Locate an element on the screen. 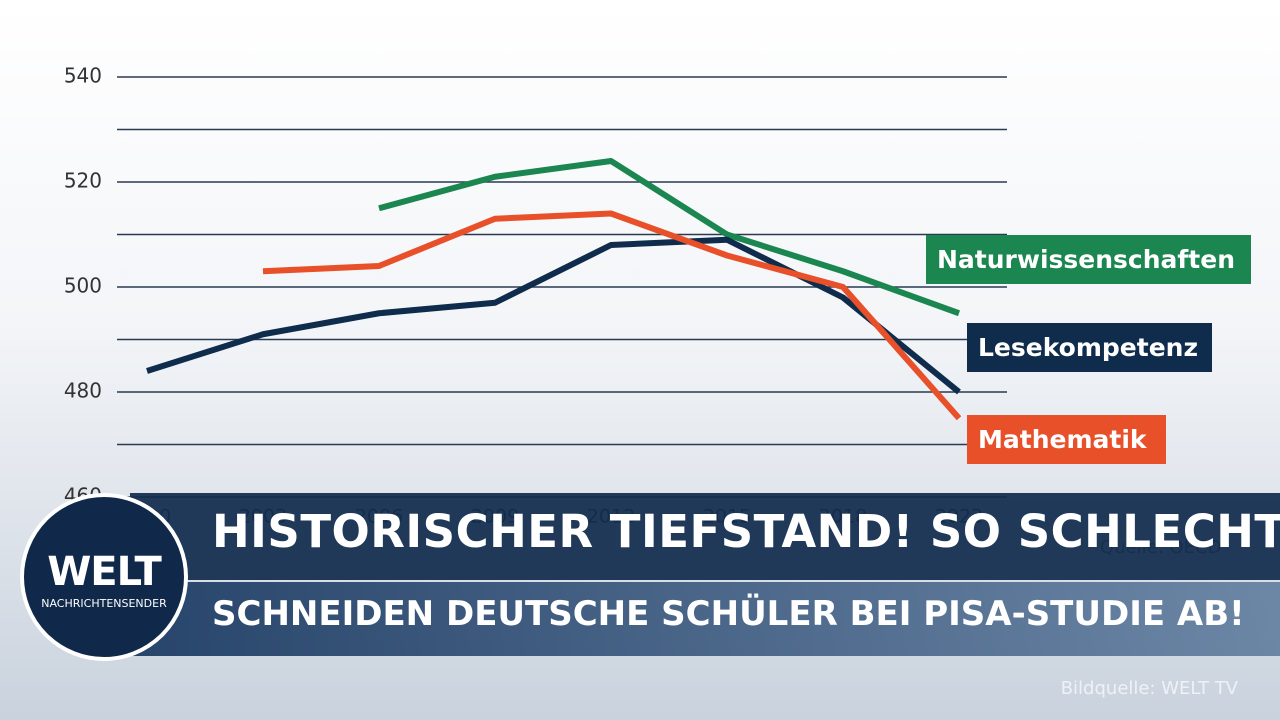 The height and width of the screenshot is (720, 1280). y-tick-label: 500 is located at coordinates (83, 286).